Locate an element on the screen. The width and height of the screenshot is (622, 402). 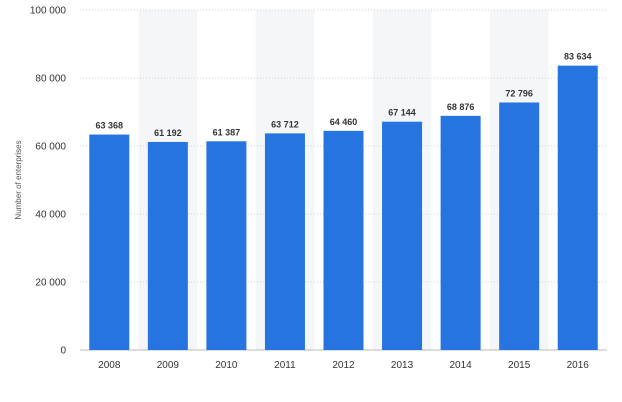
x-tick-label-2011: 2011 is located at coordinates (285, 365).